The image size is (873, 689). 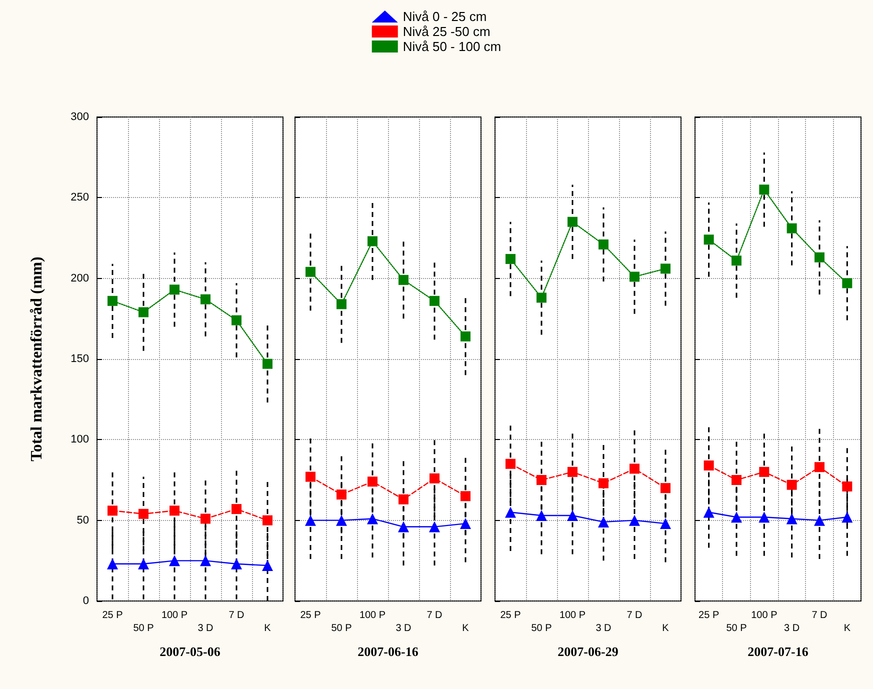 What do you see at coordinates (85, 601) in the screenshot?
I see `y-tick-label: 0` at bounding box center [85, 601].